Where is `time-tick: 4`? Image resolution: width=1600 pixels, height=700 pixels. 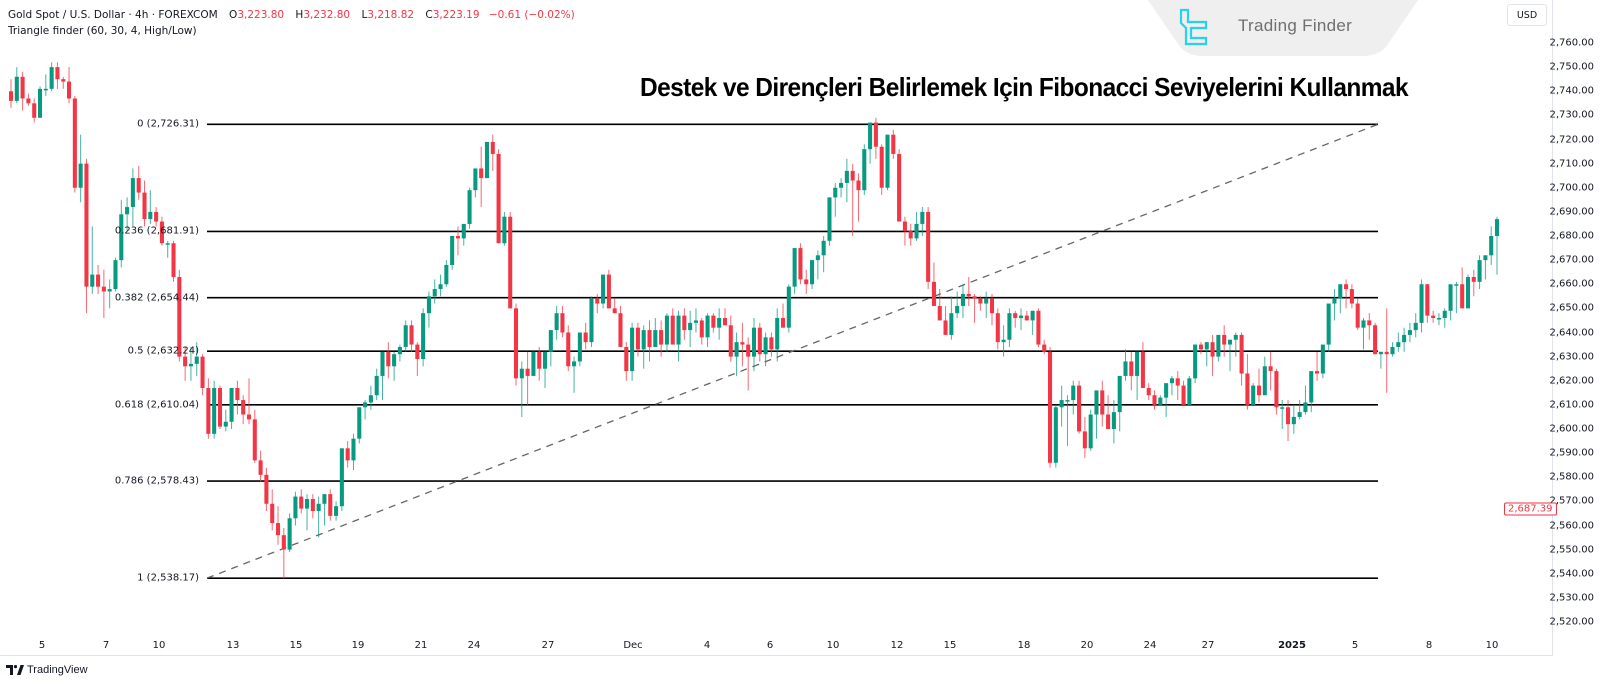 time-tick: 4 is located at coordinates (707, 645).